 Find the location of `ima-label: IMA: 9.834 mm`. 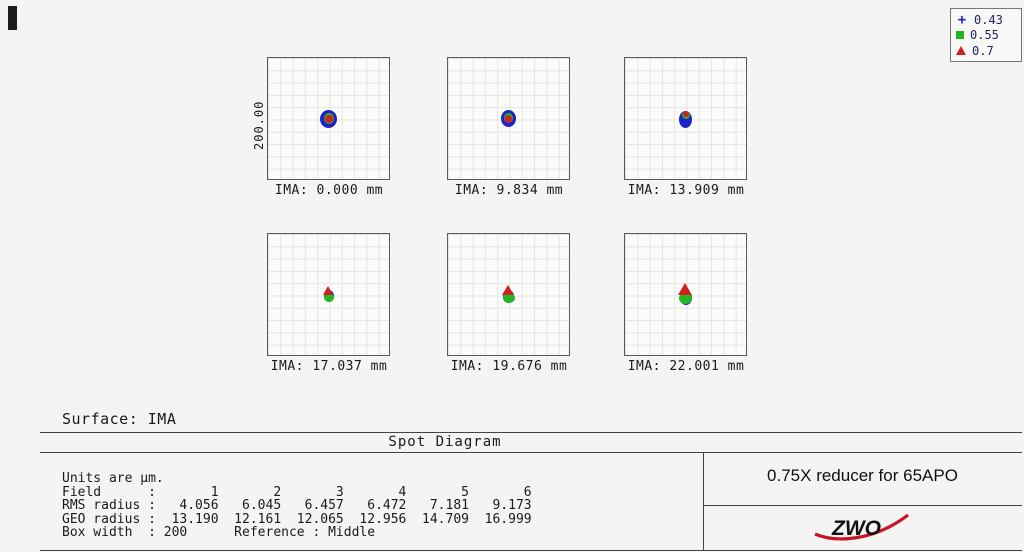

ima-label: IMA: 9.834 mm is located at coordinates (509, 190).